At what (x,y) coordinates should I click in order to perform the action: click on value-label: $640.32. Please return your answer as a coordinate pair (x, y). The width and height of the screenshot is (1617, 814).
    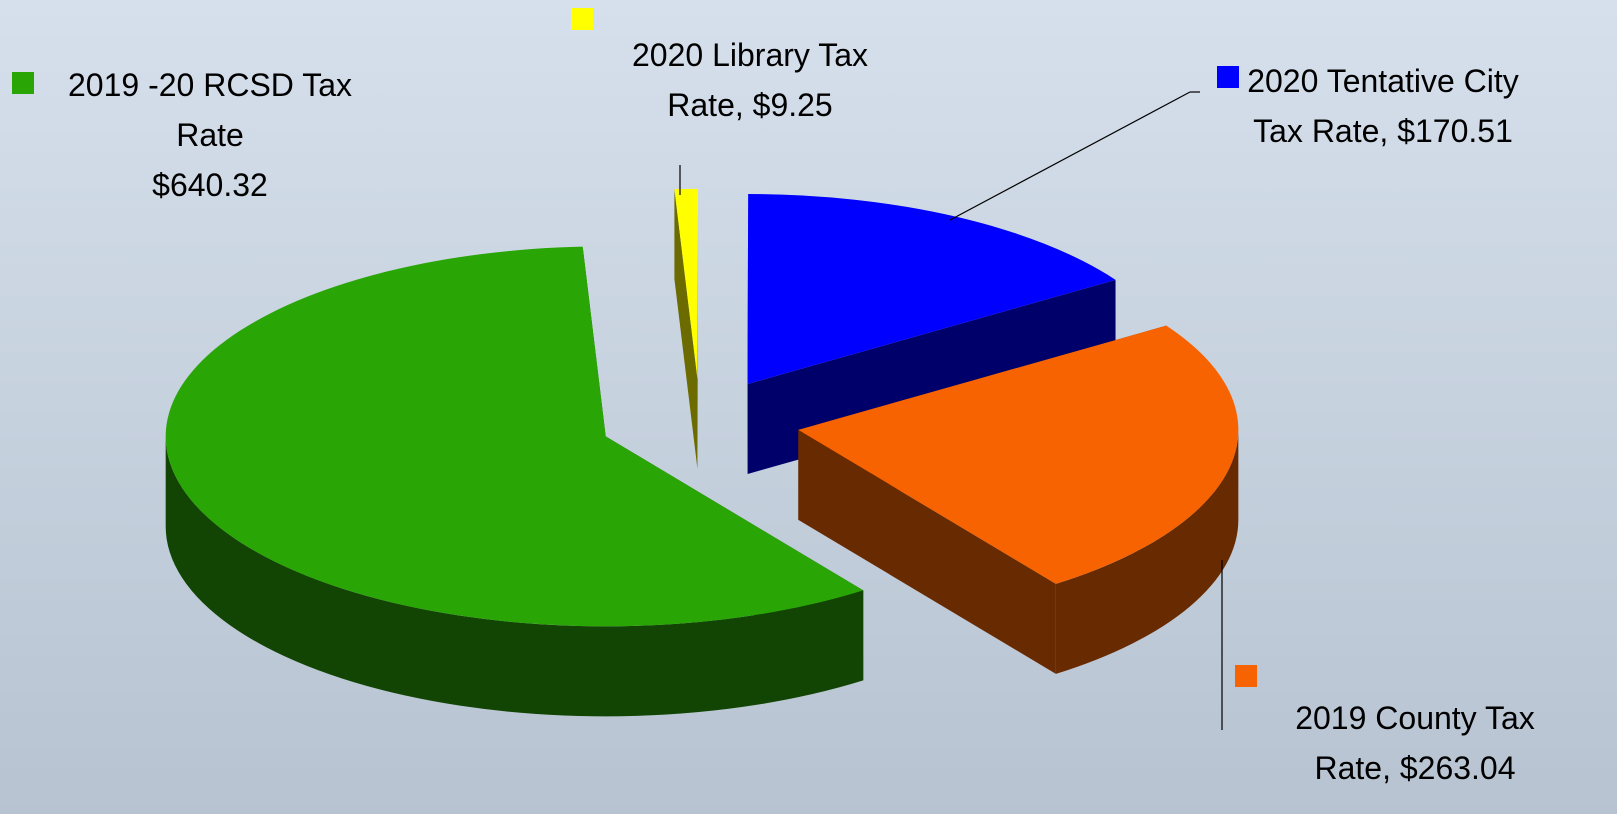
    Looking at the image, I should click on (210, 185).